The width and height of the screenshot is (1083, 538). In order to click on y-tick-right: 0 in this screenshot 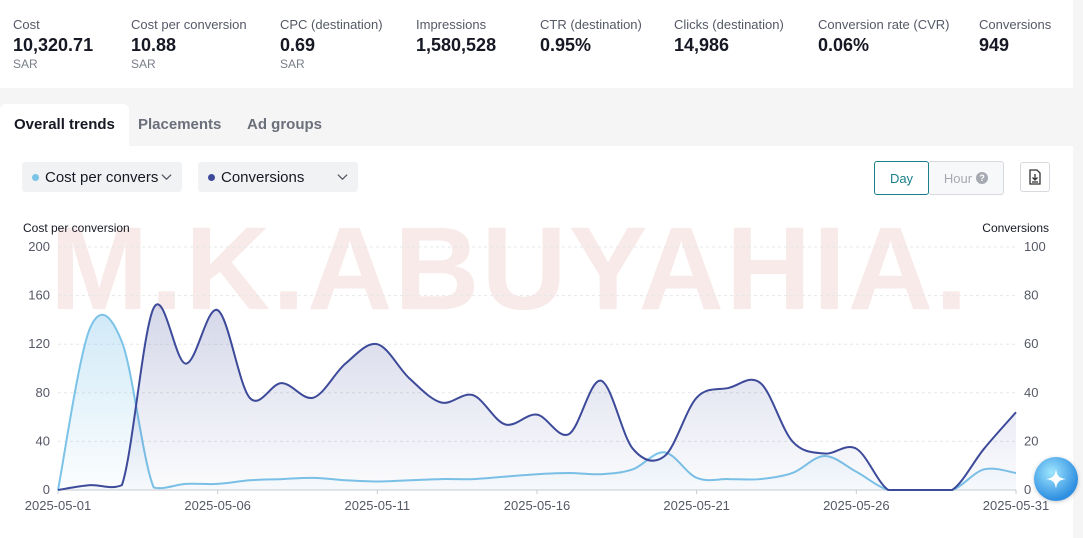, I will do `click(1027, 489)`.